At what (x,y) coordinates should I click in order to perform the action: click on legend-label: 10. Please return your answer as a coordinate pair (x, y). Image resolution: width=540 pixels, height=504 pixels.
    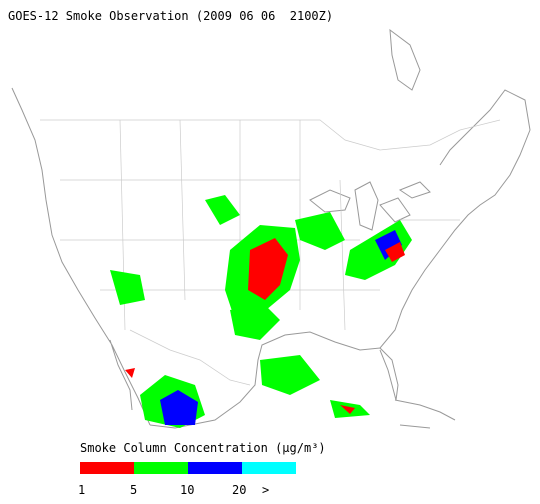
    Looking at the image, I should click on (187, 490).